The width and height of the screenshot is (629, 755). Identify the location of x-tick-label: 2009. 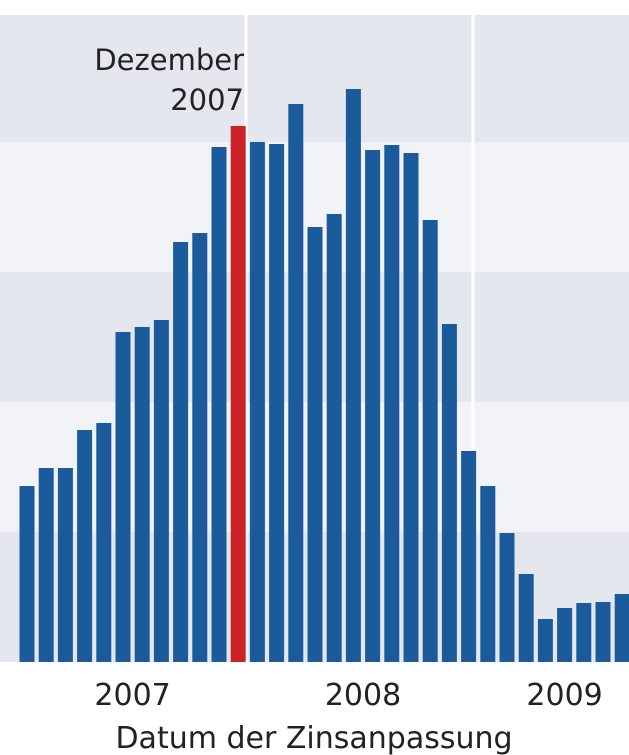
(564, 695).